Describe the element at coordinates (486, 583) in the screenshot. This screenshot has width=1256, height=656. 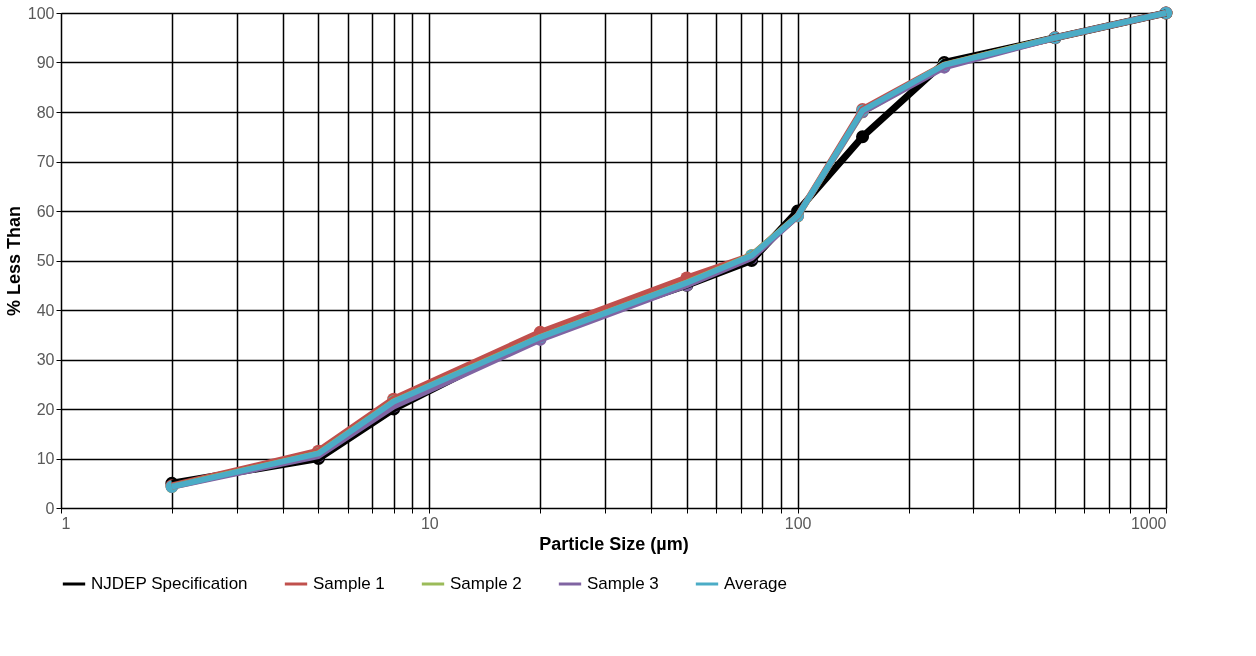
I see `legend-label: Sample 2` at that location.